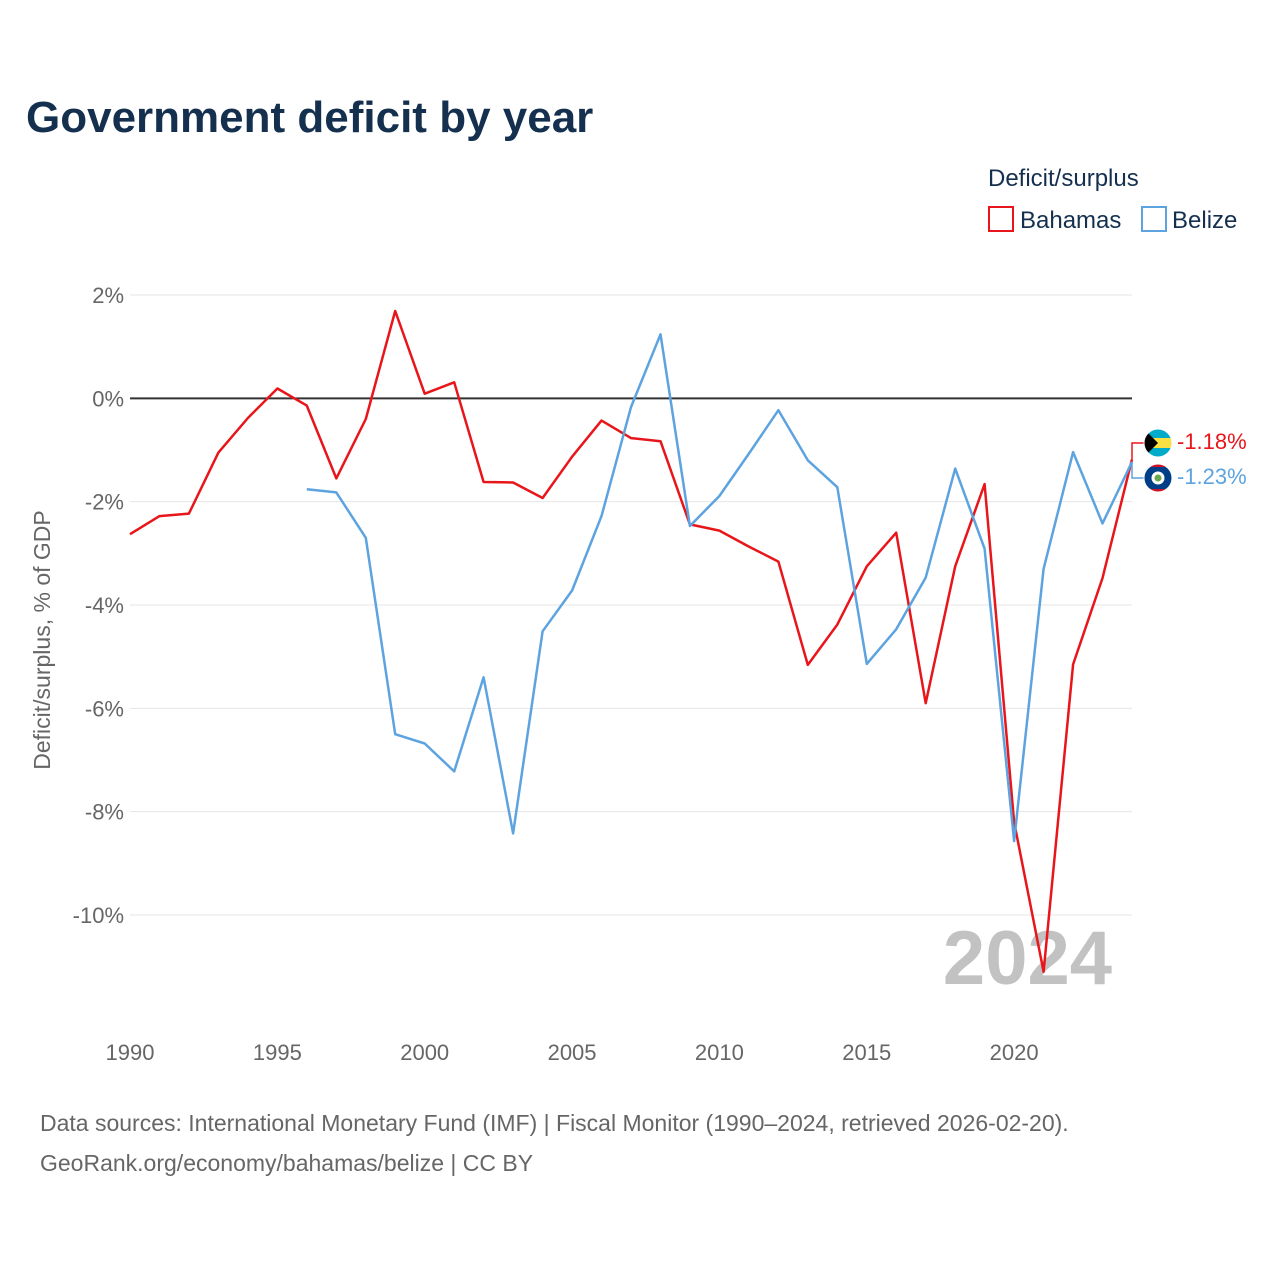 Image resolution: width=1280 pixels, height=1280 pixels. What do you see at coordinates (1212, 441) in the screenshot?
I see `end-label-bahamas: -1.18%` at bounding box center [1212, 441].